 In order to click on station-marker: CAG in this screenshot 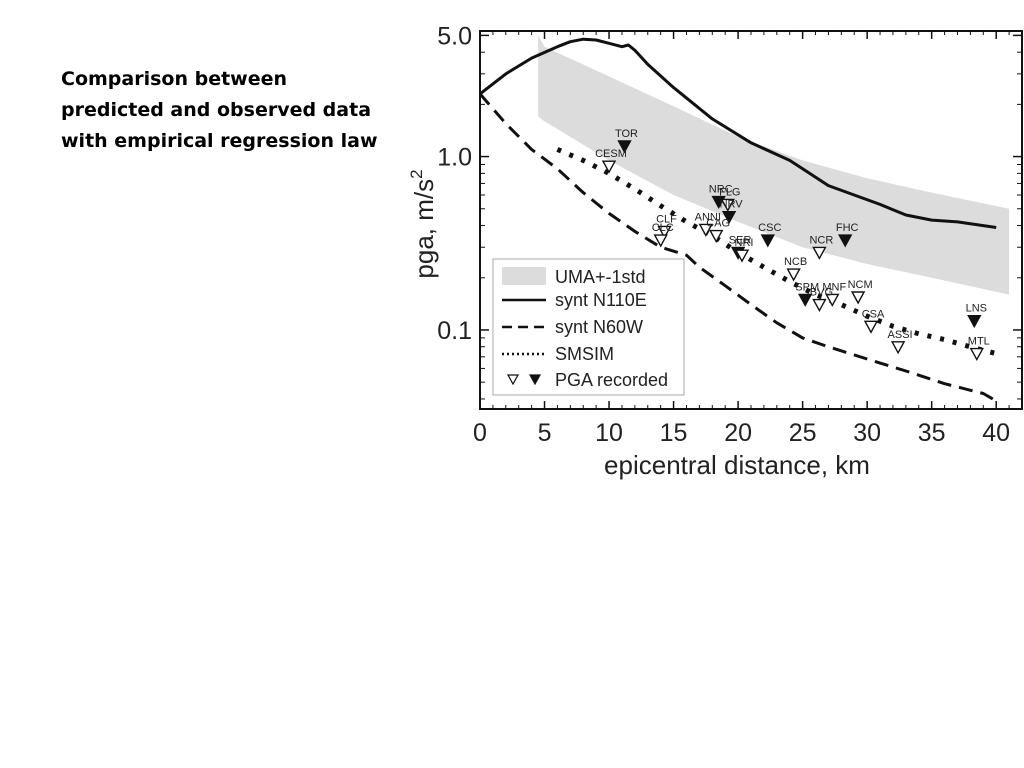, I will do `click(718, 231)`.